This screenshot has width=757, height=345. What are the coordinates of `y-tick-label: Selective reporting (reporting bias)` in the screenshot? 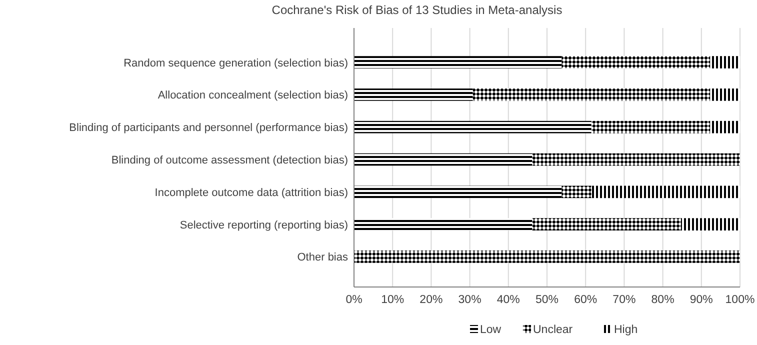 It's located at (264, 225).